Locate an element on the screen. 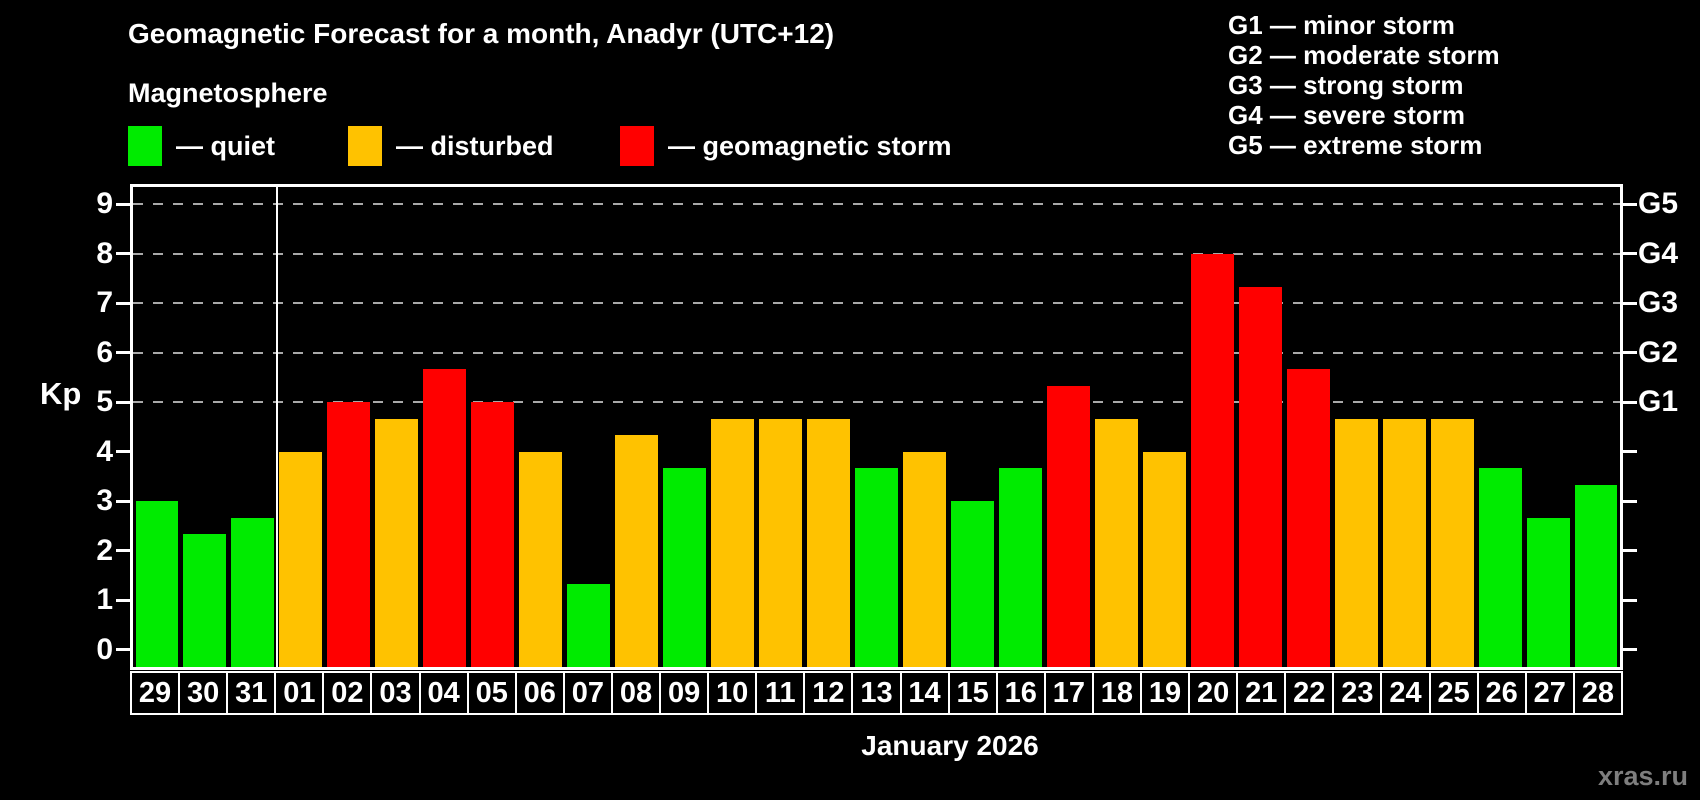 The width and height of the screenshot is (1700, 800). day-cell-06: 06 is located at coordinates (539, 693).